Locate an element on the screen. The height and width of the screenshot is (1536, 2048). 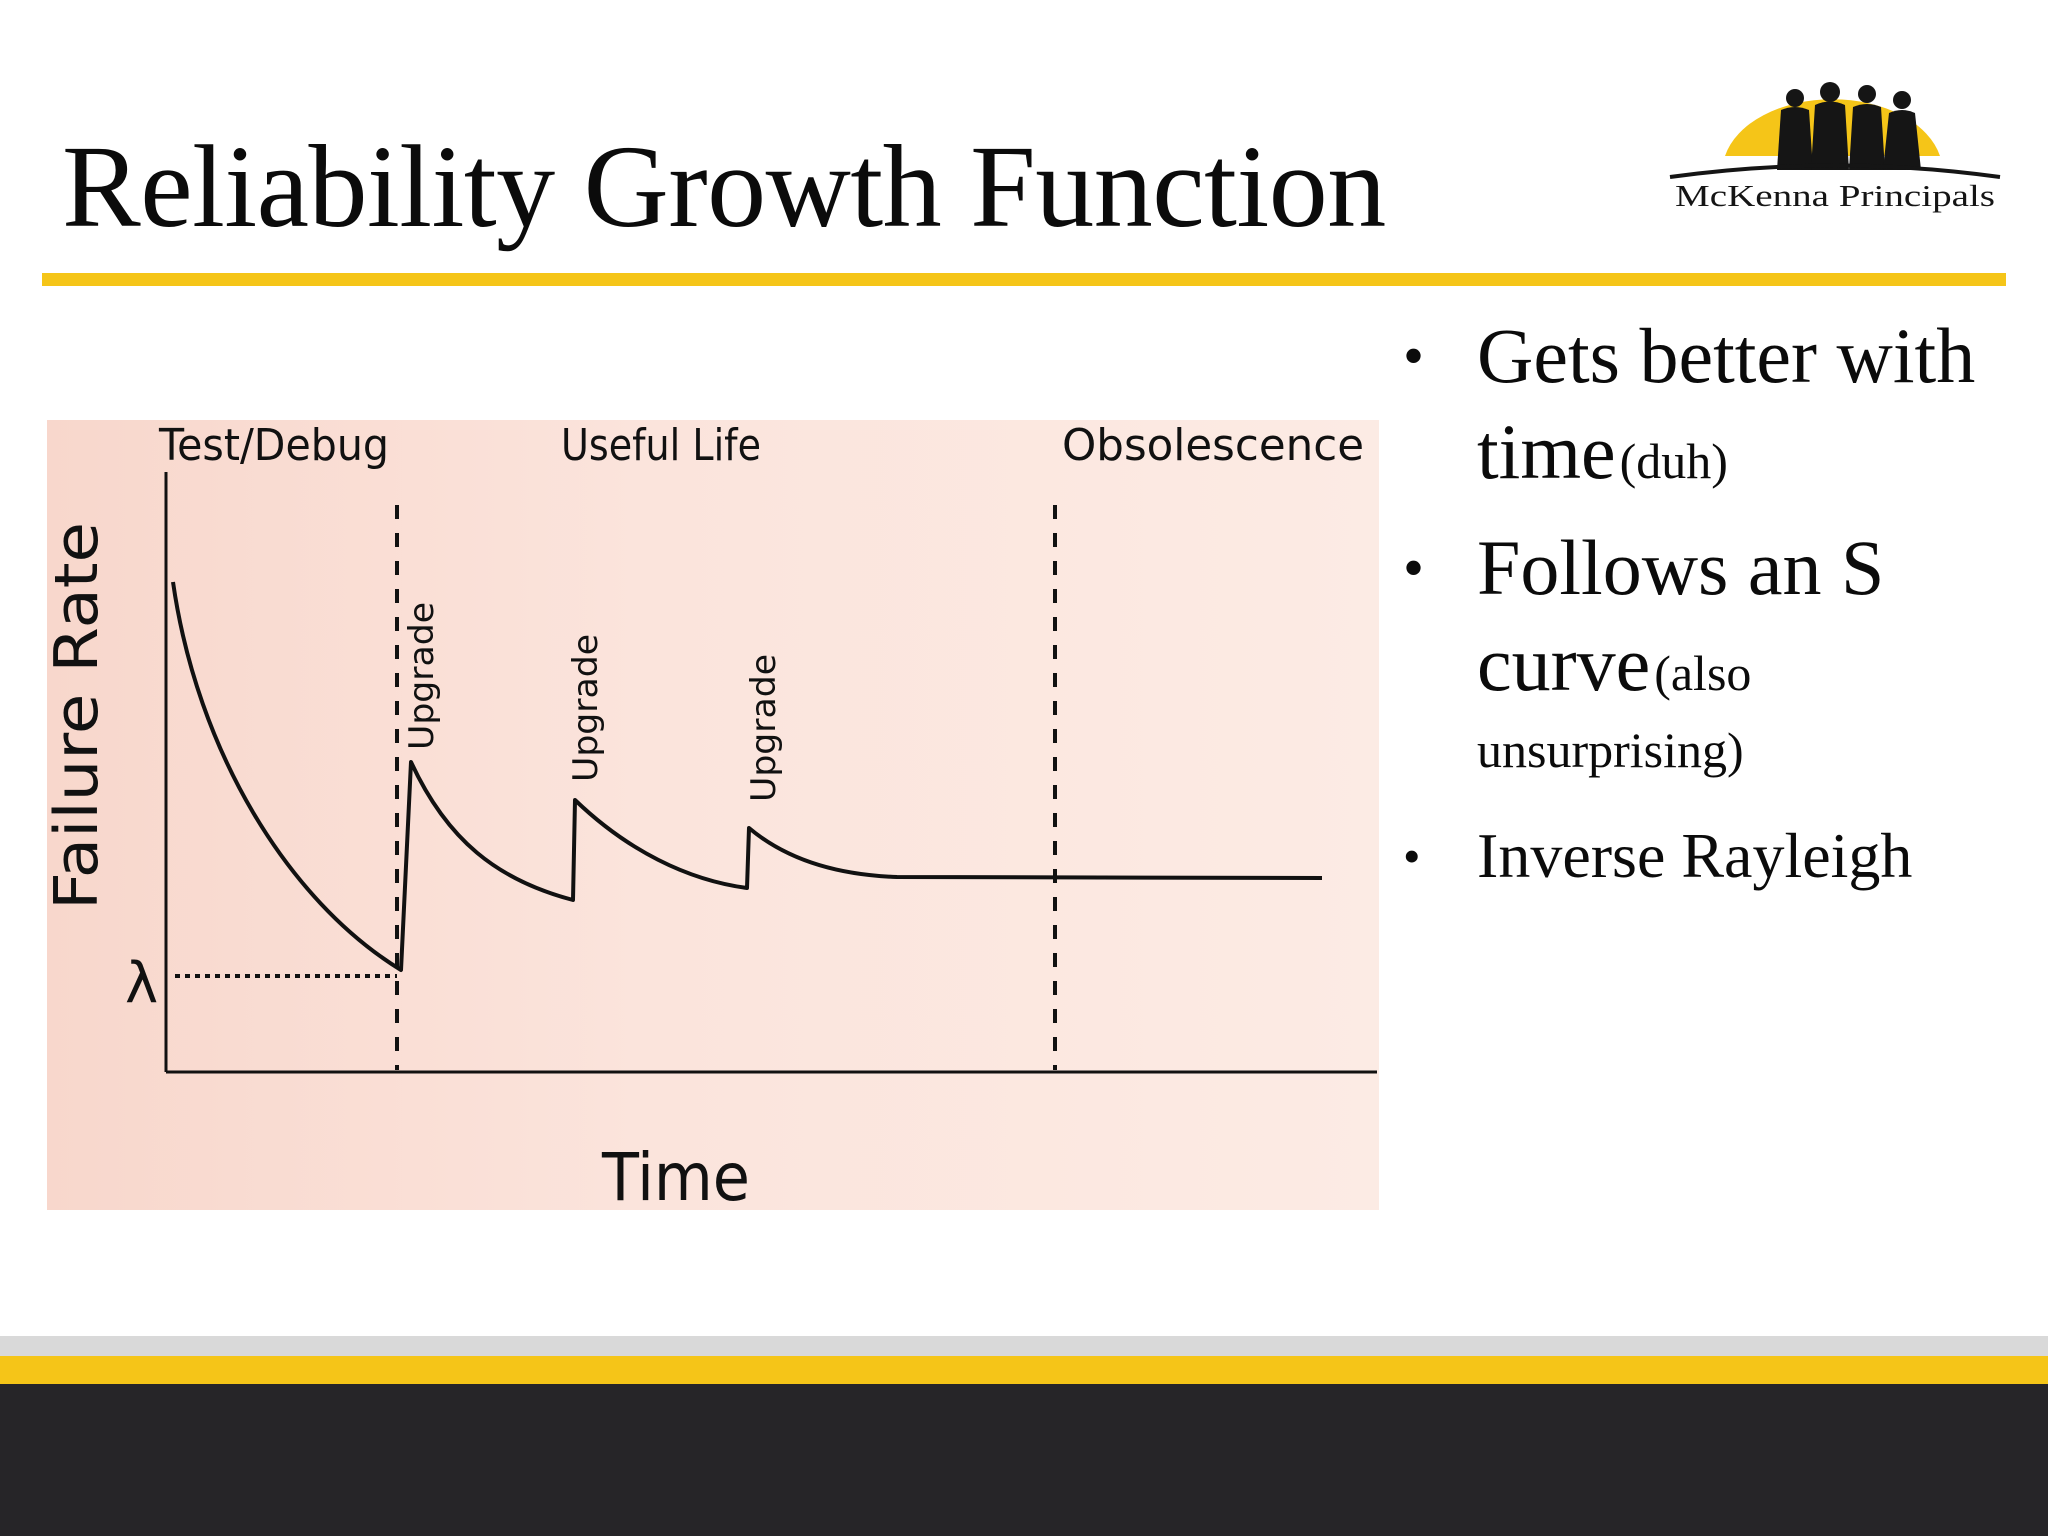
bullet-text: Gets better with time is located at coordinates (1726, 403).